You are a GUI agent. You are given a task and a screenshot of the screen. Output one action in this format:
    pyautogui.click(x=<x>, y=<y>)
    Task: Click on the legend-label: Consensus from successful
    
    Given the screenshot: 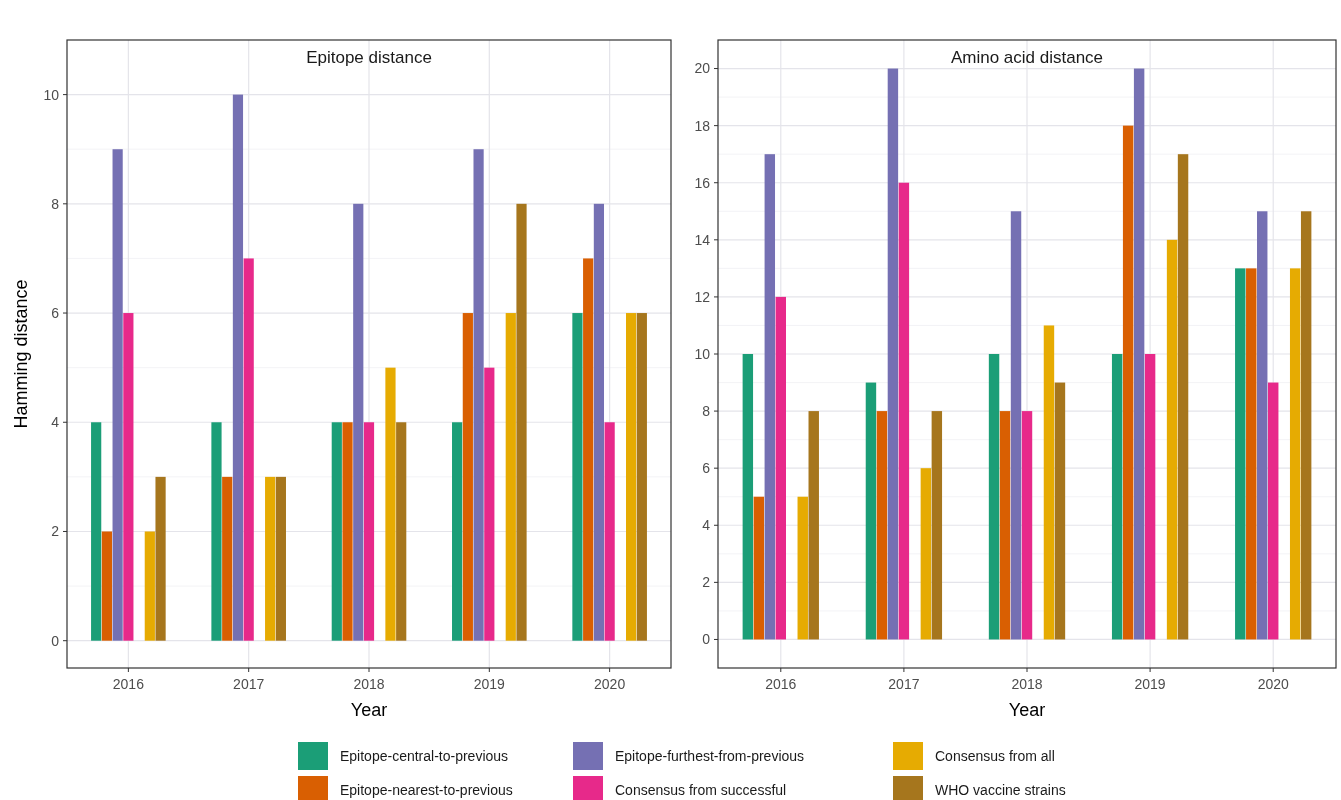 What is the action you would take?
    pyautogui.click(x=701, y=789)
    